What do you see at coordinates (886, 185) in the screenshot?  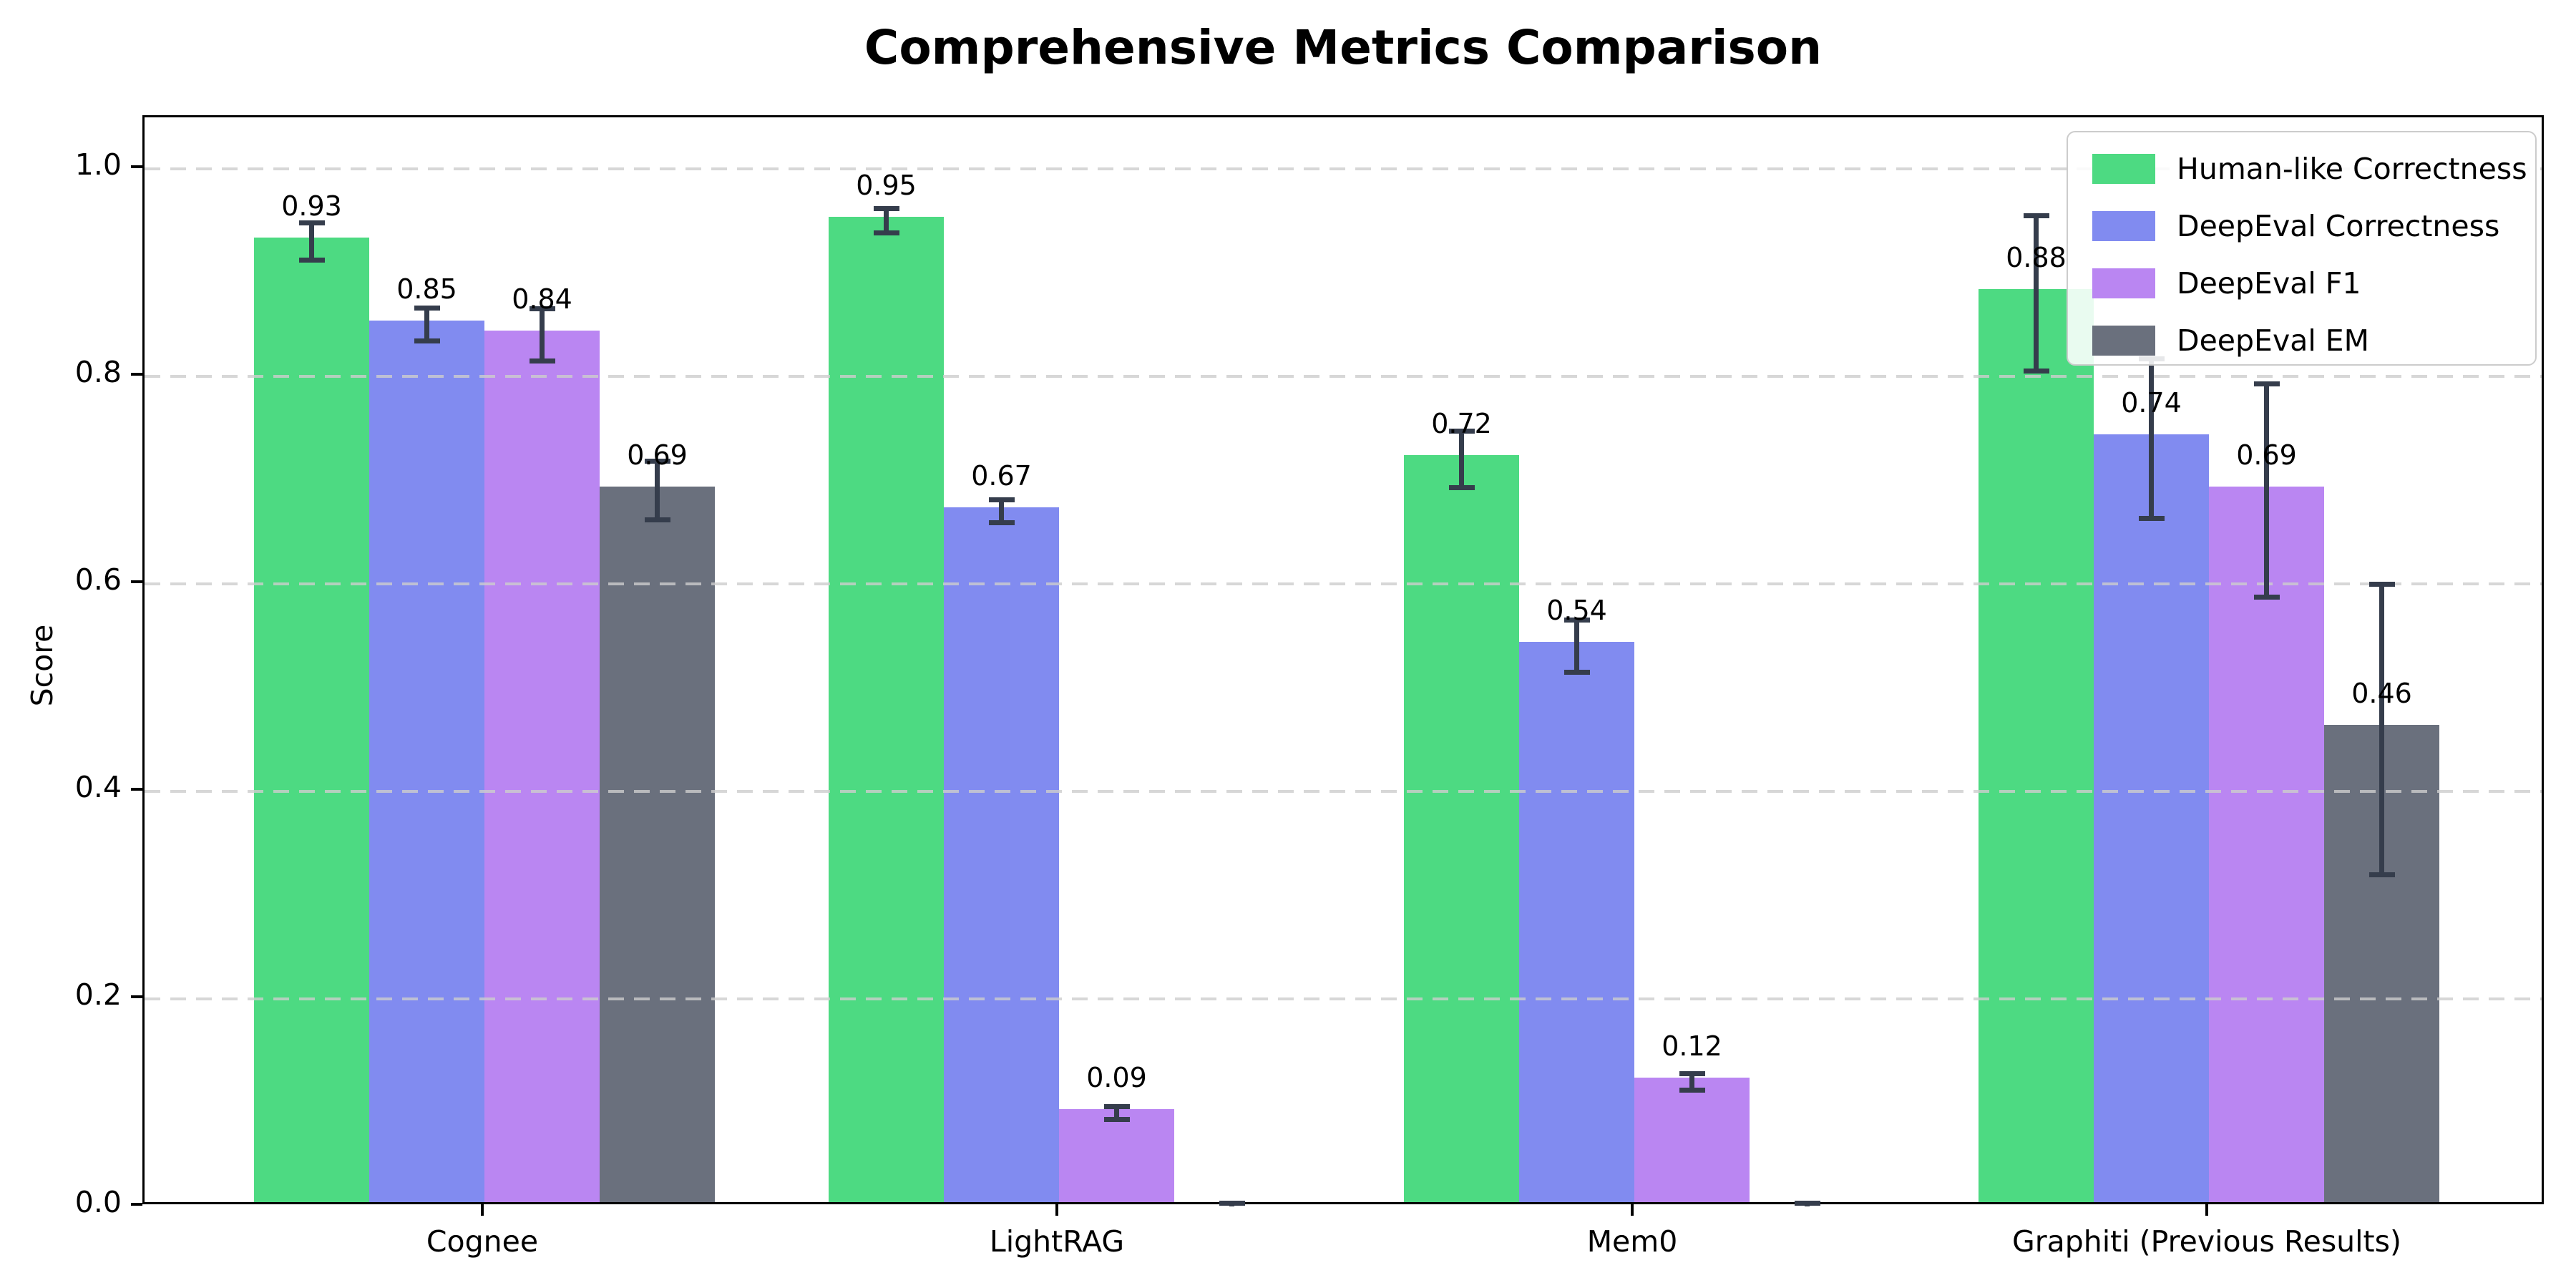 I see `bar-value-label: 0.95` at bounding box center [886, 185].